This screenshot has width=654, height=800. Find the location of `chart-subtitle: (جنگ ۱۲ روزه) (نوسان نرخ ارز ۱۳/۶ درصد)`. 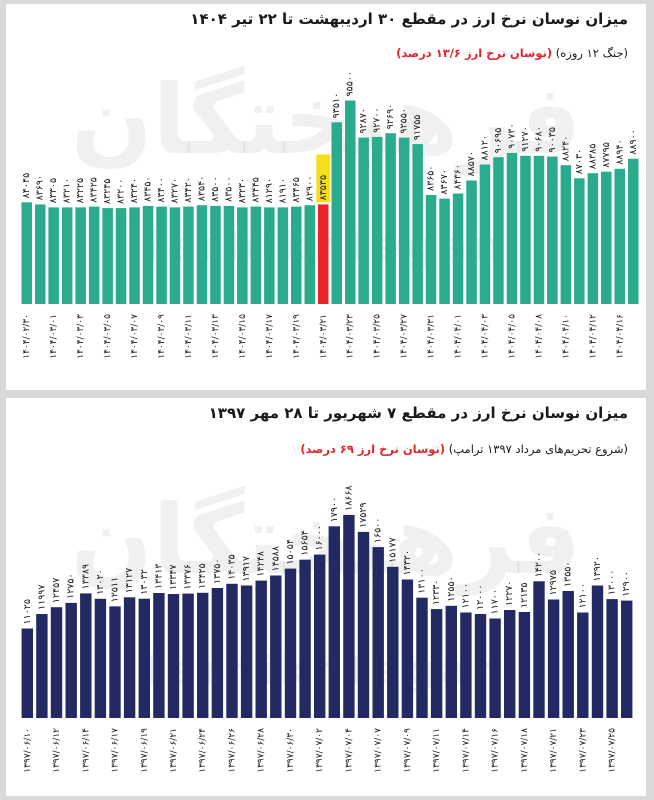

chart-subtitle: (جنگ ۱۲ روزه) (نوسان نرخ ارز ۱۳/۶ درصد) is located at coordinates (512, 53).